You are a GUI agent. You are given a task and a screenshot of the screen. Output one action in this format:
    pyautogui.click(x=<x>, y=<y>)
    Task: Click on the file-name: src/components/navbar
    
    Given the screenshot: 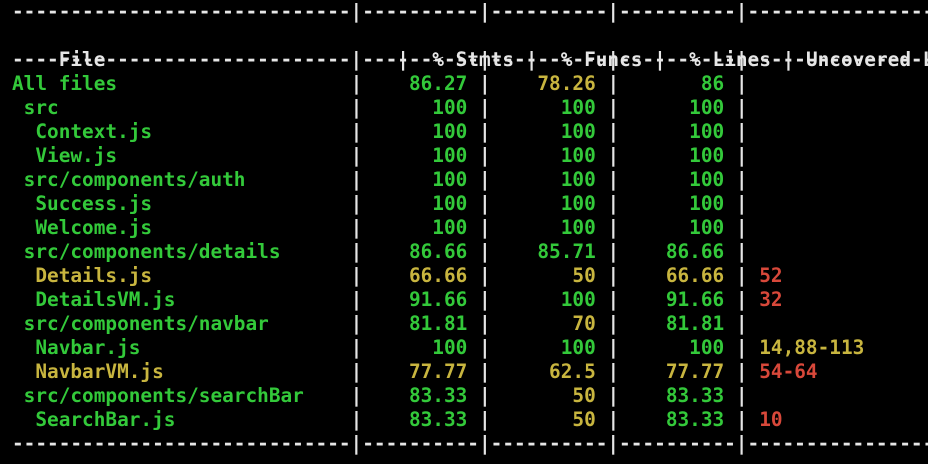 What is the action you would take?
    pyautogui.click(x=181, y=323)
    